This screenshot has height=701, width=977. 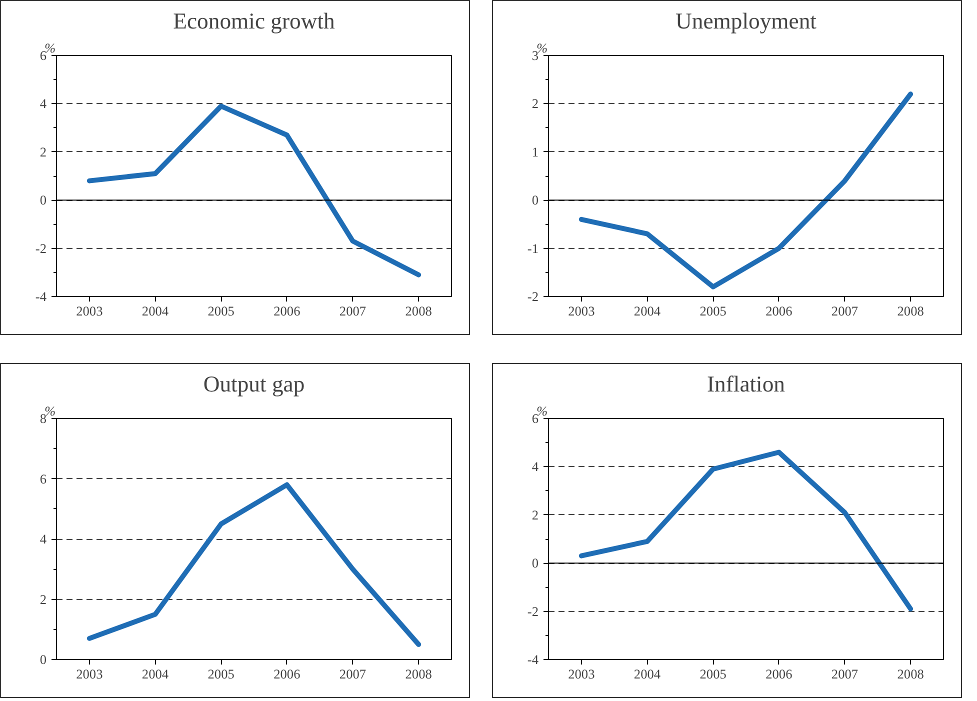 What do you see at coordinates (535, 152) in the screenshot?
I see `y-tick-label: 1` at bounding box center [535, 152].